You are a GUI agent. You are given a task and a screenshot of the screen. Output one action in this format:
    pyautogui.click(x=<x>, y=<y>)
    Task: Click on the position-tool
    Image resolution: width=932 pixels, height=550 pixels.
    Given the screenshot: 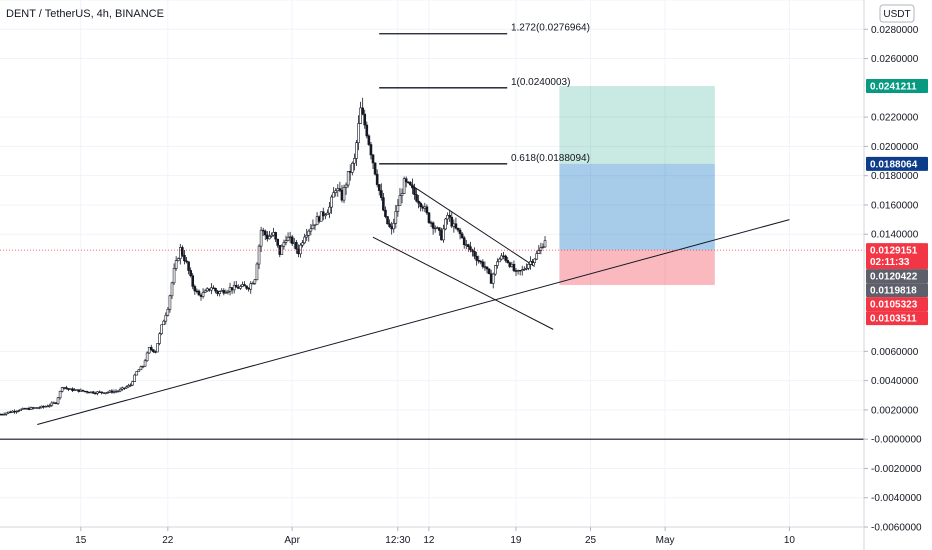 What is the action you would take?
    pyautogui.click(x=637, y=185)
    